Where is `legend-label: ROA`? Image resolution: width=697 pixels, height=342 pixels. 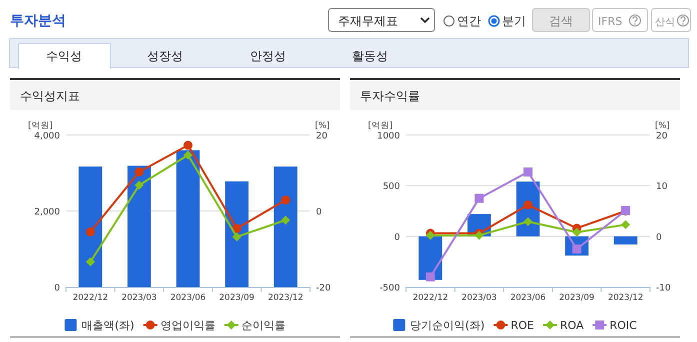 legend-label: ROA is located at coordinates (572, 325).